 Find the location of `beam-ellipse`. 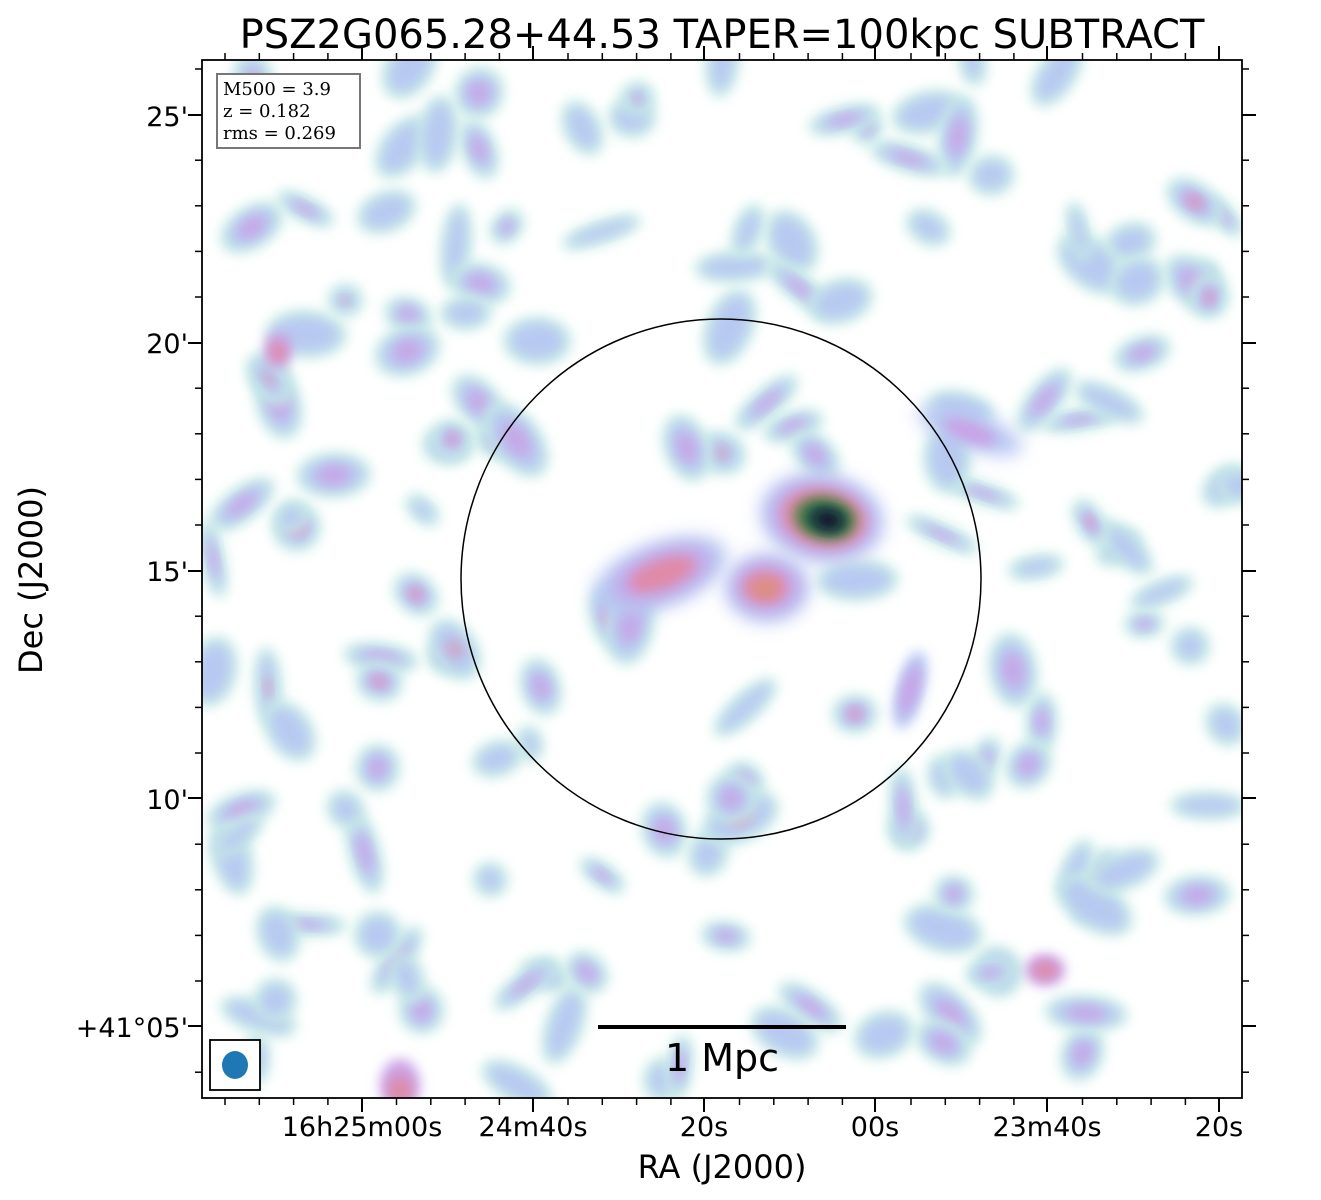

beam-ellipse is located at coordinates (235, 1065).